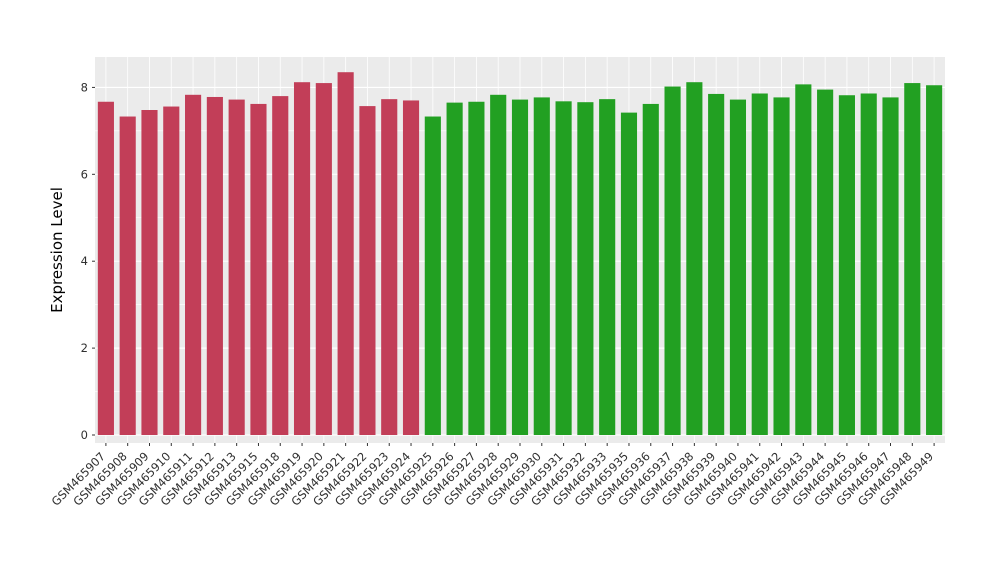 This screenshot has height=580, width=1000. I want to click on bar-GSM465943, so click(803, 260).